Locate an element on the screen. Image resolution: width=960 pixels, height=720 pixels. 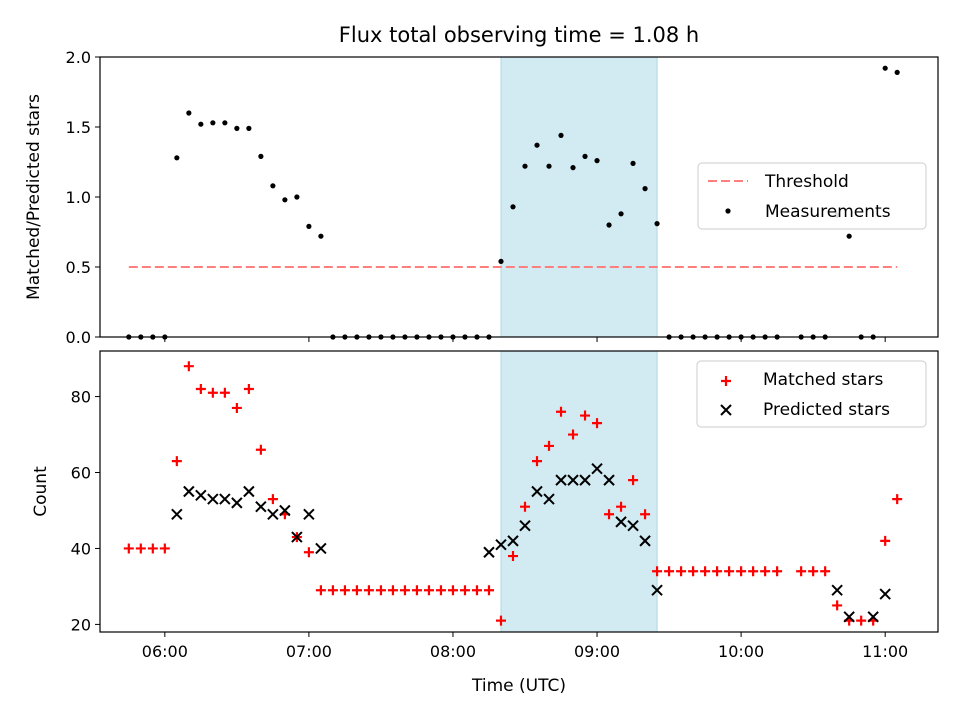
y-tick-label: 0.0 is located at coordinates (78, 337).